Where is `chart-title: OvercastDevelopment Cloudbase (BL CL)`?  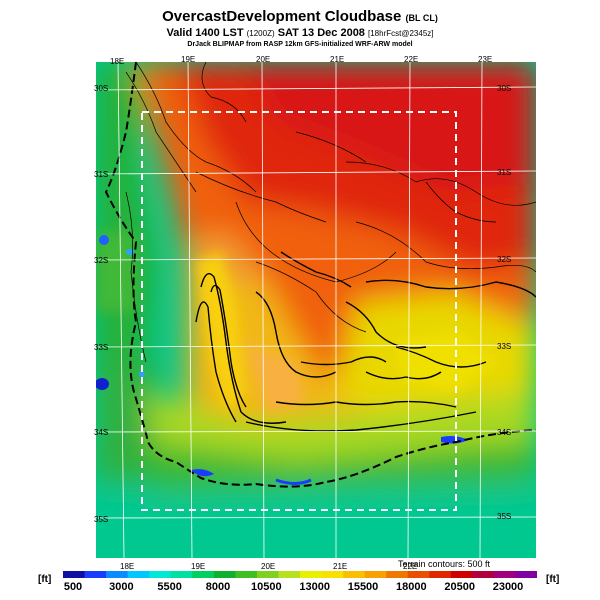 chart-title: OvercastDevelopment Cloudbase (BL CL) is located at coordinates (300, 16).